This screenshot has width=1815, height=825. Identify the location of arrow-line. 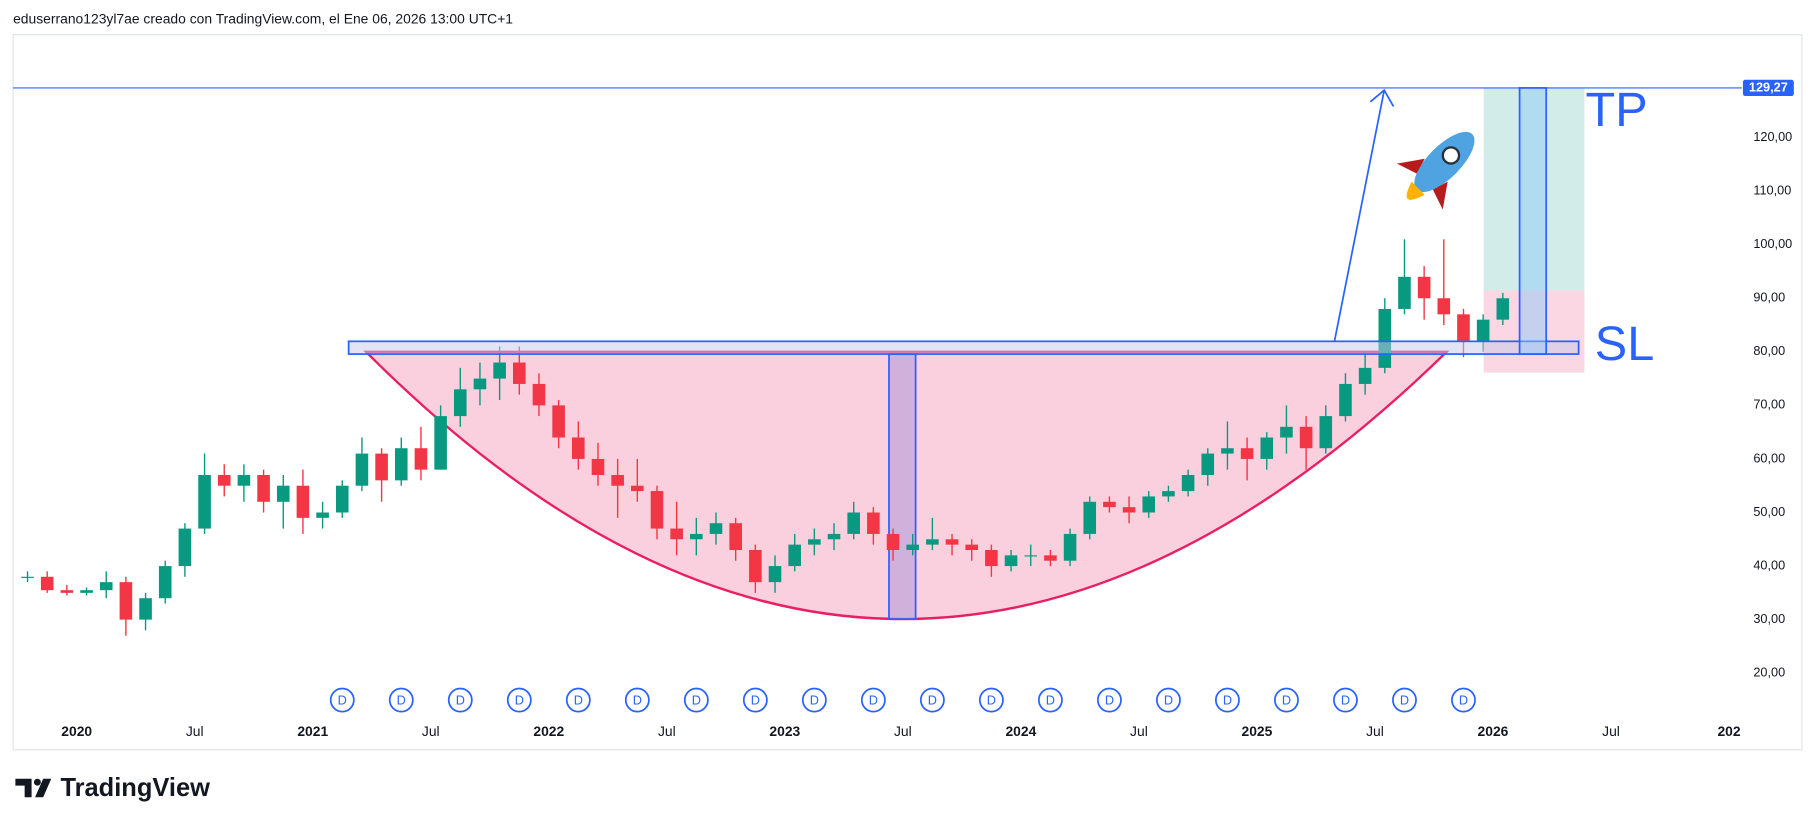
(1359, 216).